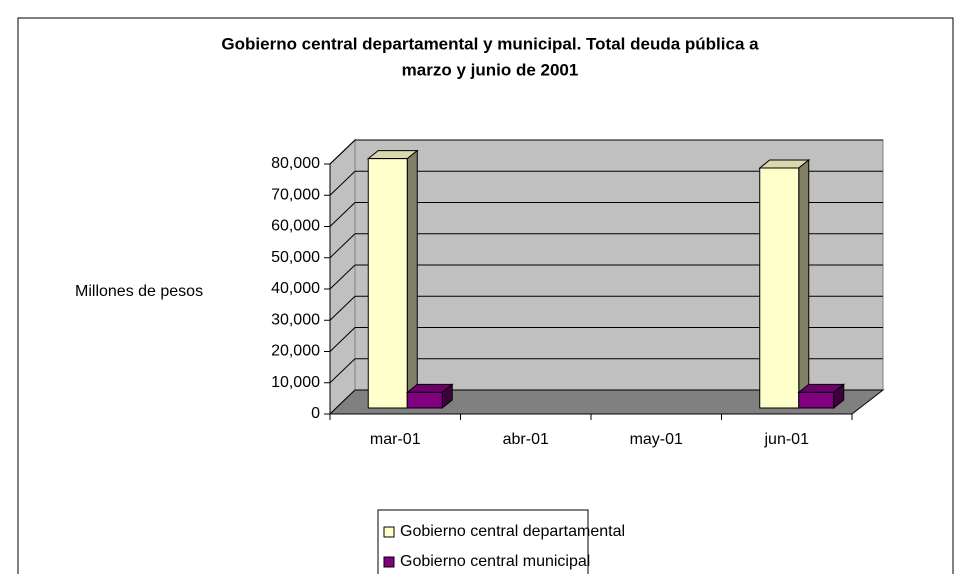 The image size is (971, 574). I want to click on y-tick-label: 70,000, so click(295, 194).